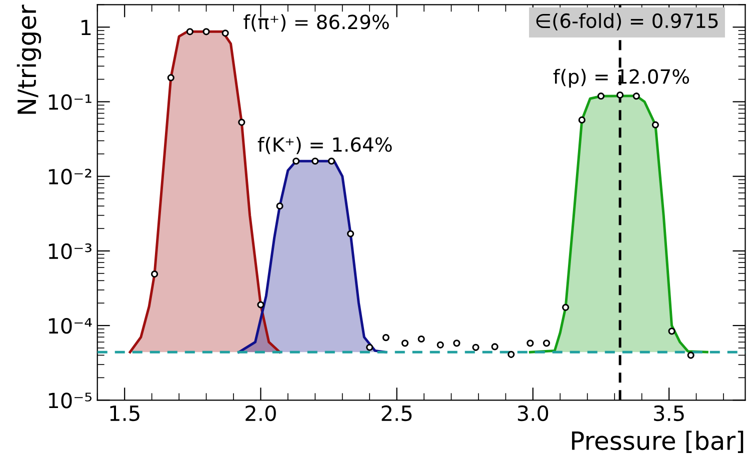 This screenshot has height=468, width=749. What do you see at coordinates (658, 442) in the screenshot?
I see `x-axis-title: Pressure [bar]` at bounding box center [658, 442].